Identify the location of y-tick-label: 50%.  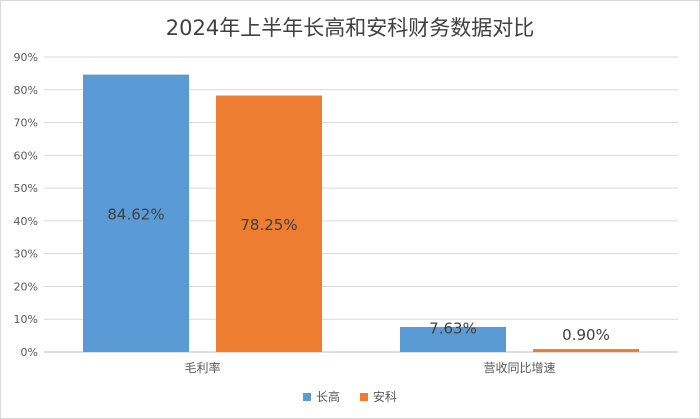
(26, 188).